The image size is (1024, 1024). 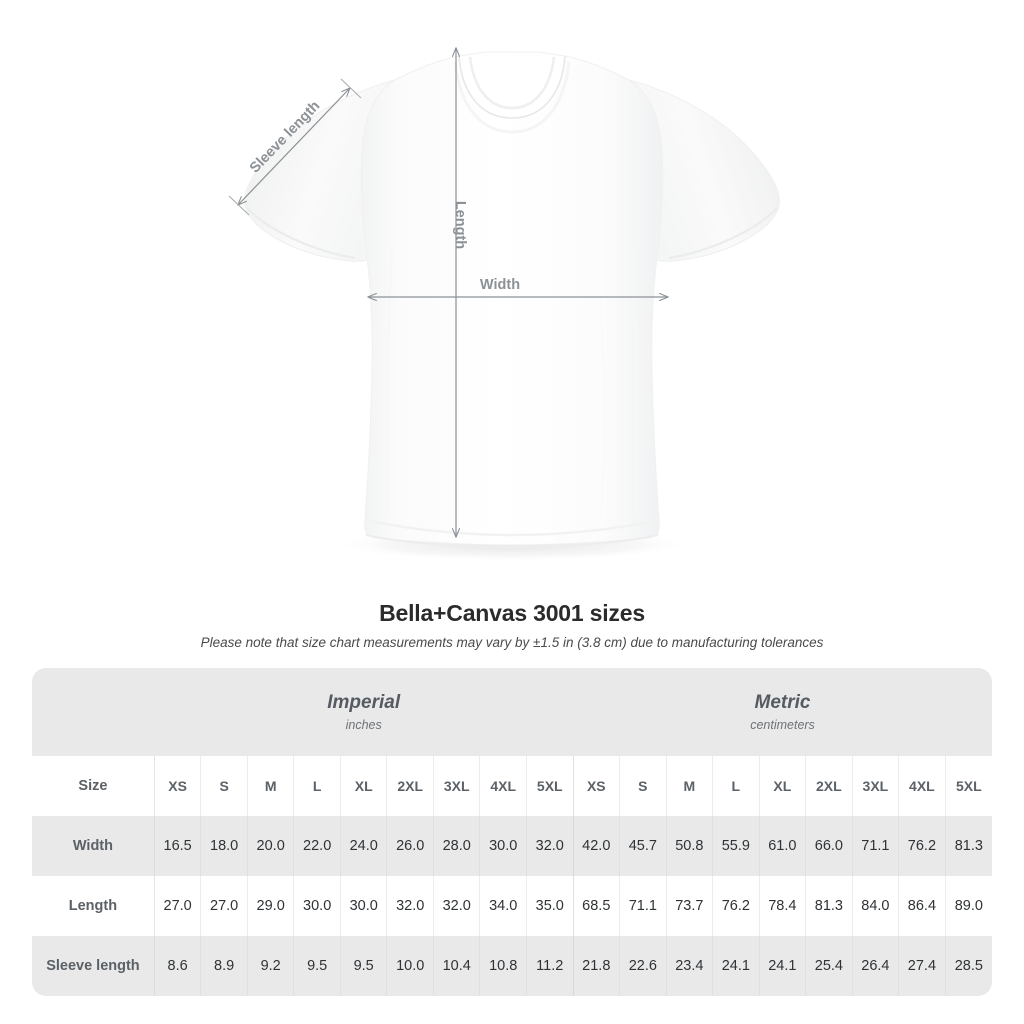 I want to click on cell-width-metric-5xl: 81.3, so click(x=968, y=846).